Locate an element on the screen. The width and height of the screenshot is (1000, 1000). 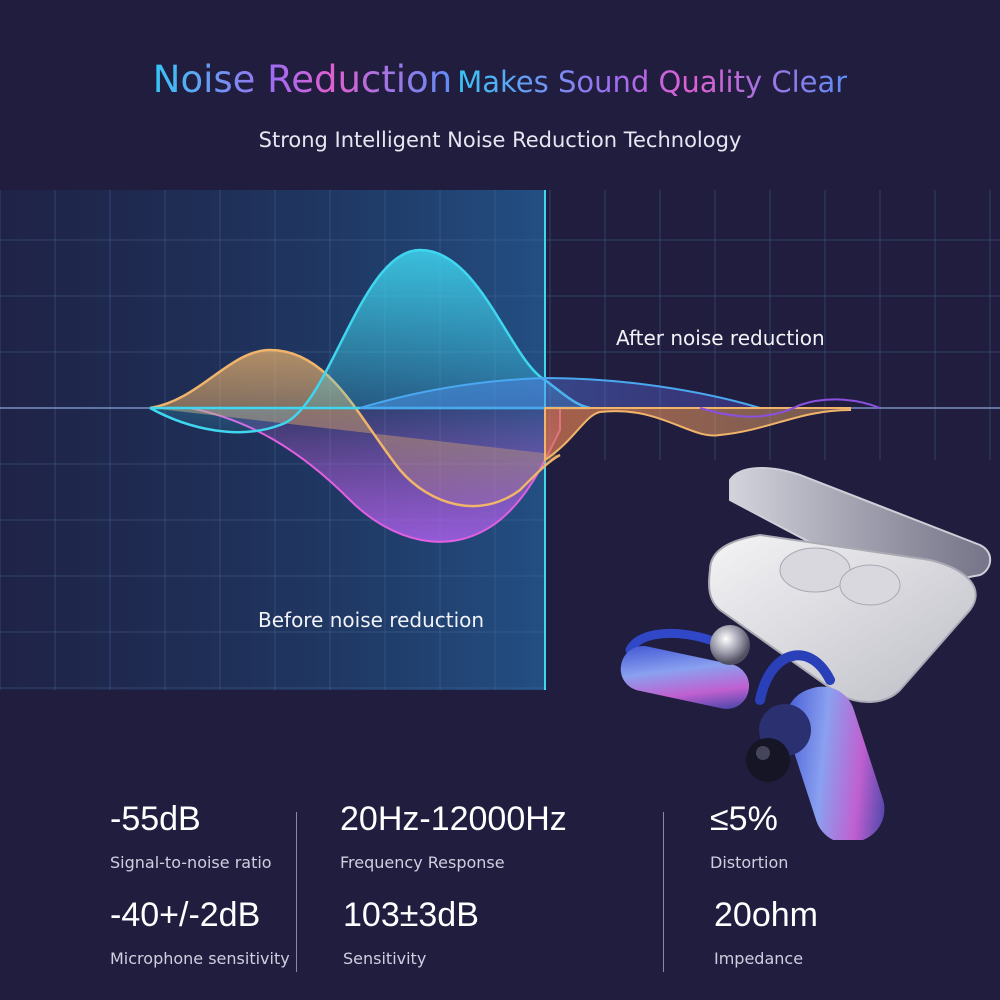
earpiece-left-body is located at coordinates (685, 677).